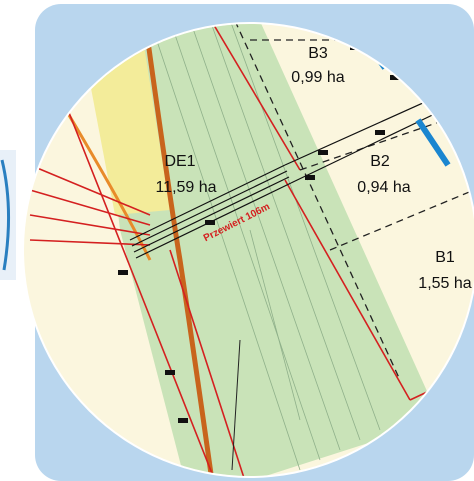 Image resolution: width=474 pixels, height=481 pixels. What do you see at coordinates (179, 161) in the screenshot?
I see `parcel-name: DE1` at bounding box center [179, 161].